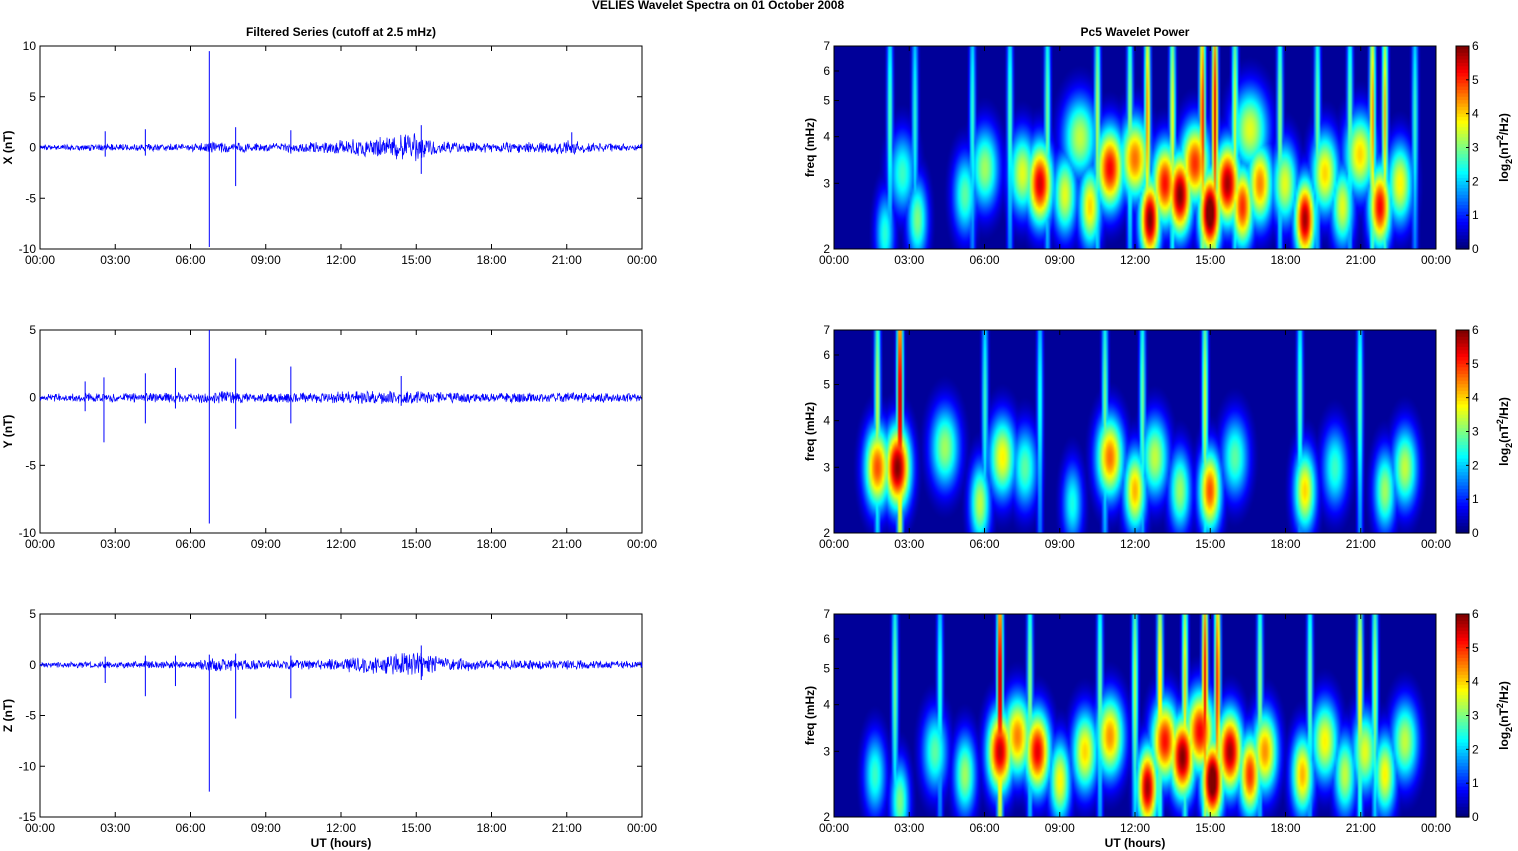 This screenshot has width=1518, height=851. Describe the element at coordinates (1475, 148) in the screenshot. I see `colorbar-tick-label: 3` at that location.